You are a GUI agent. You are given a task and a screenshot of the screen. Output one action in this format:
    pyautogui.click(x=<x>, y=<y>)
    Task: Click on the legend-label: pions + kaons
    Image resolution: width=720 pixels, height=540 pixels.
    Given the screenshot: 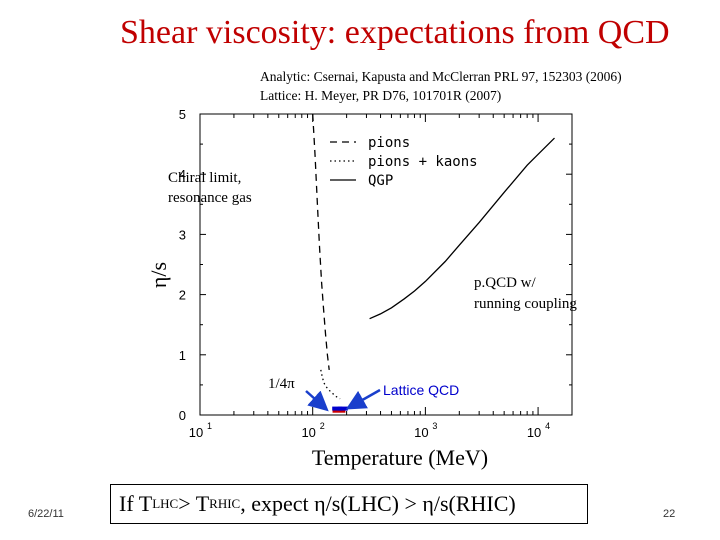 What is the action you would take?
    pyautogui.click(x=423, y=162)
    